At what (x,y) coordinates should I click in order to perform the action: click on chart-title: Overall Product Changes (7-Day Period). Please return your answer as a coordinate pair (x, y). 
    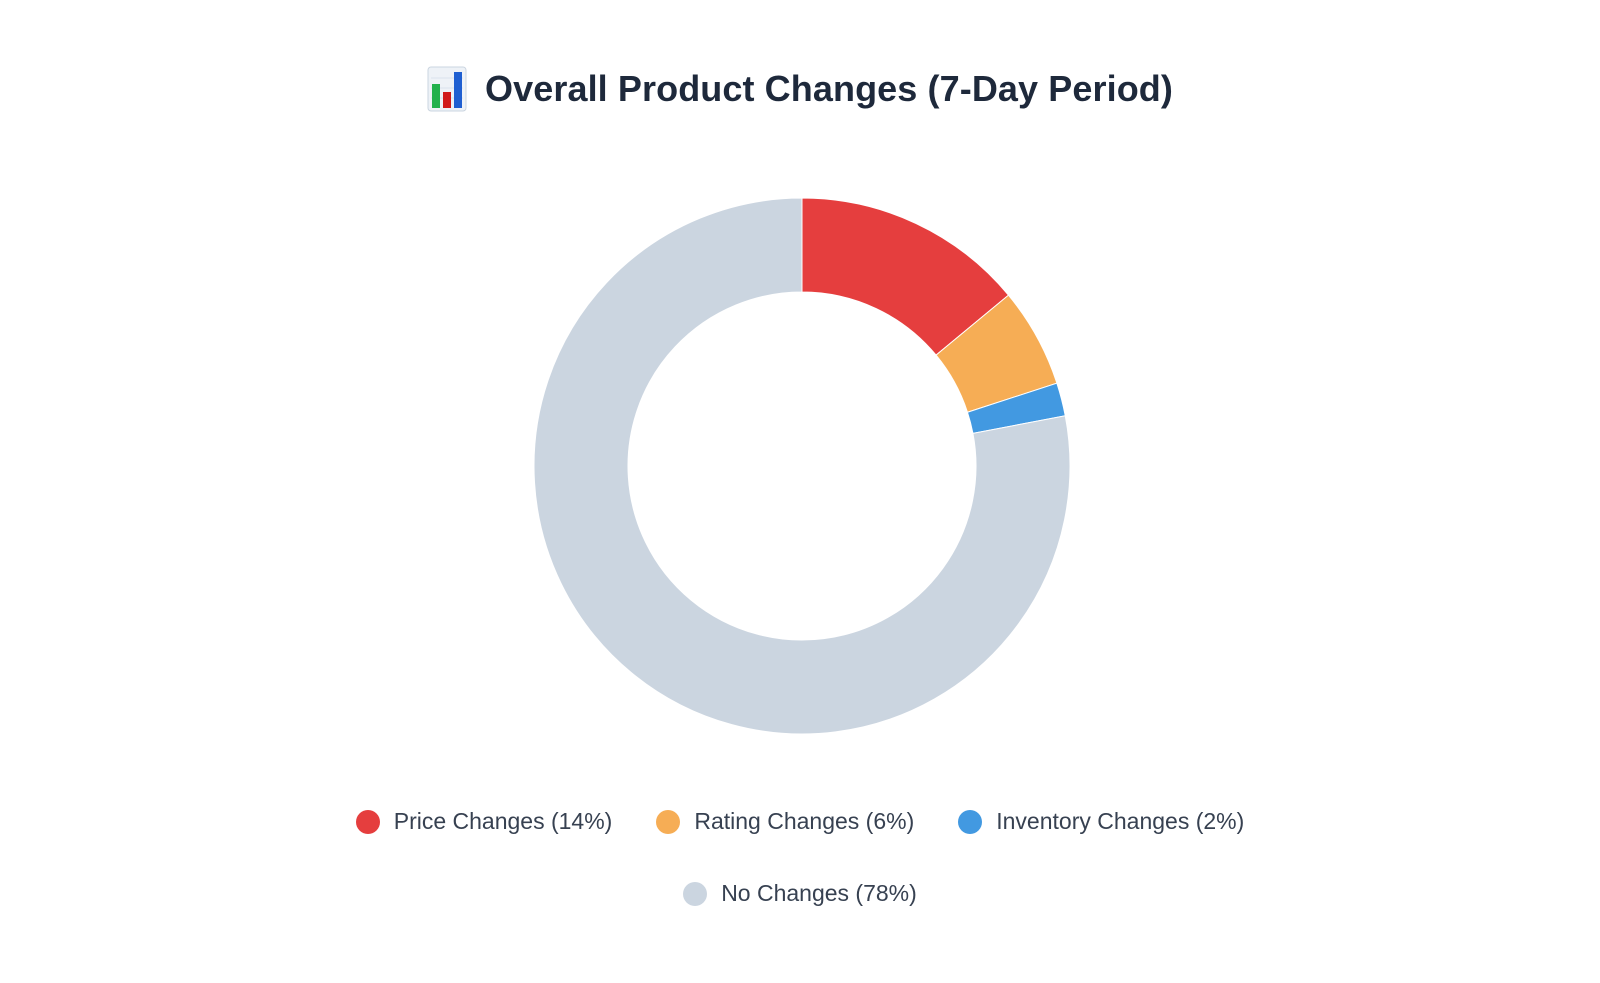
    Looking at the image, I should click on (829, 88).